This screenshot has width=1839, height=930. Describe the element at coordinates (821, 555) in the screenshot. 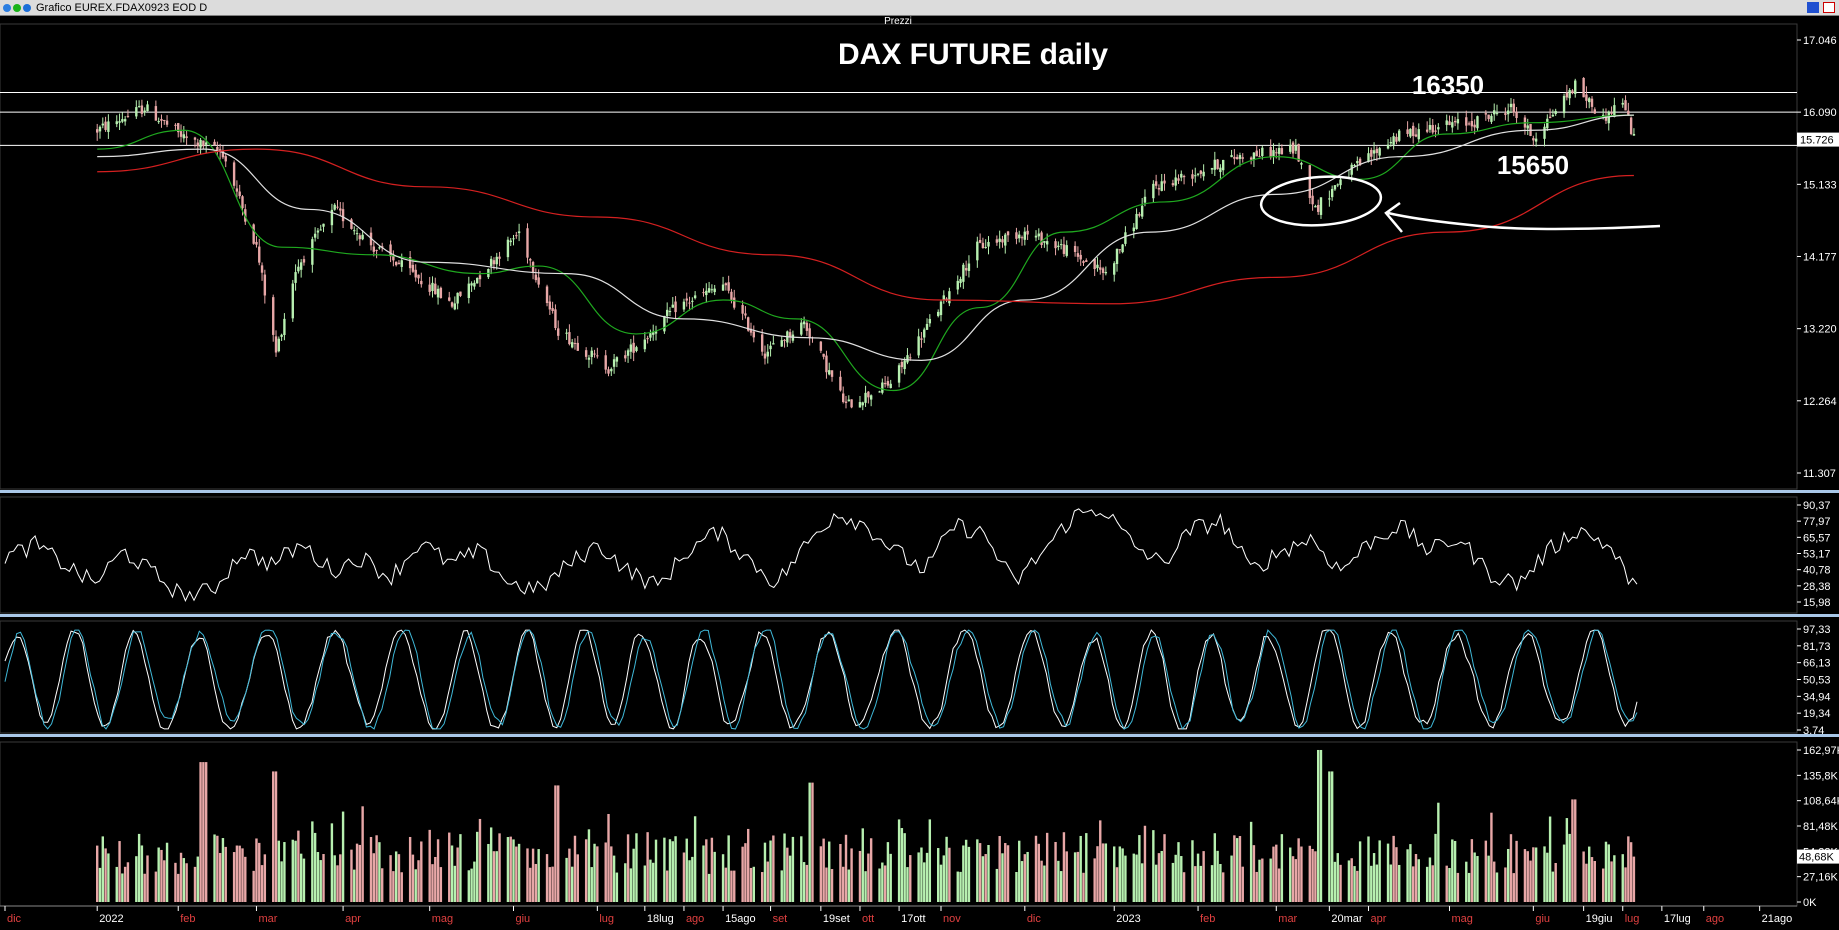

I see `oscillator-line` at that location.